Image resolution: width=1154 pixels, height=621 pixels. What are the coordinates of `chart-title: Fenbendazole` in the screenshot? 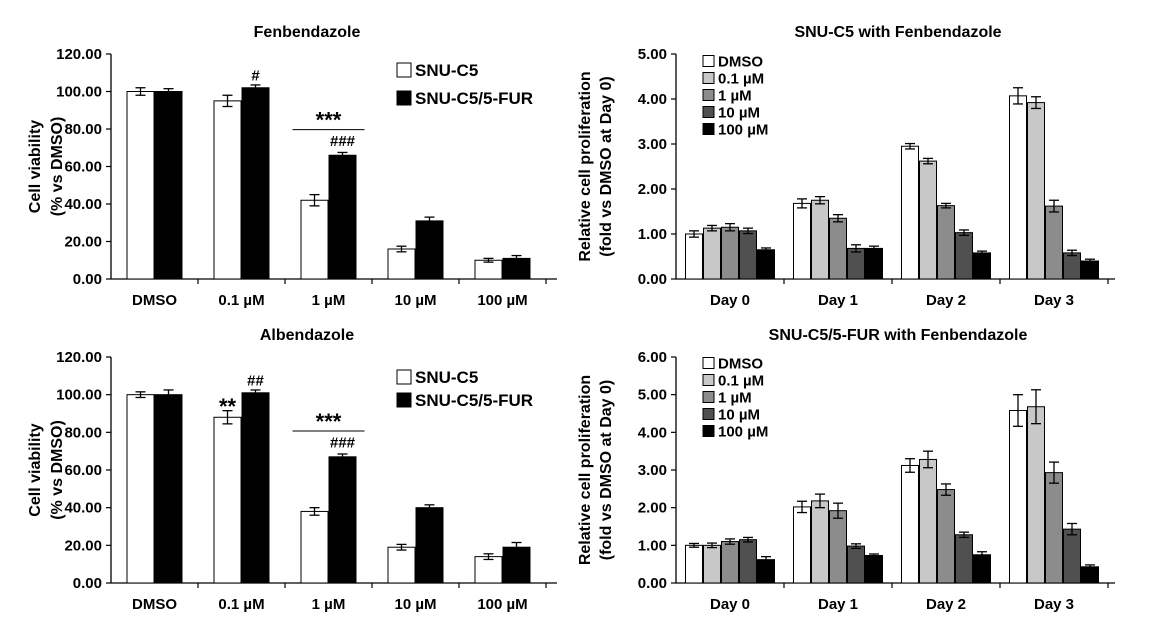 It's located at (307, 32).